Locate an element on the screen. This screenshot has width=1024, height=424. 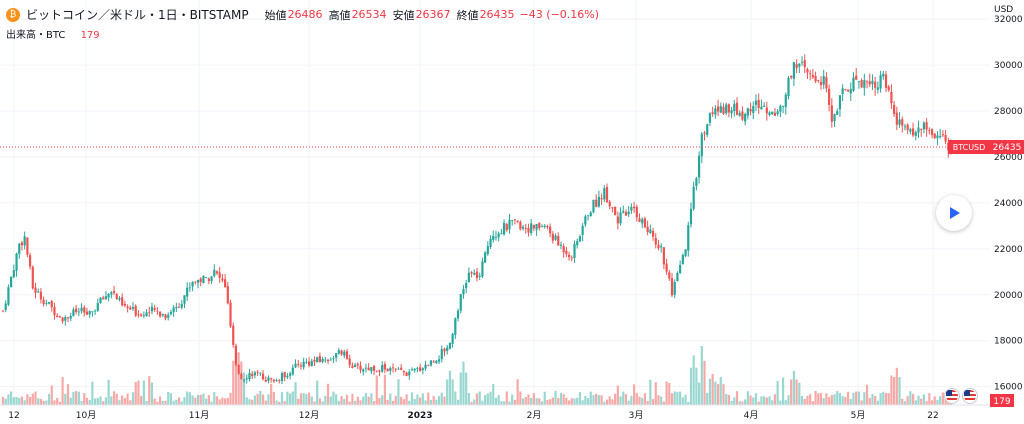
low-value: 26367 is located at coordinates (433, 14).